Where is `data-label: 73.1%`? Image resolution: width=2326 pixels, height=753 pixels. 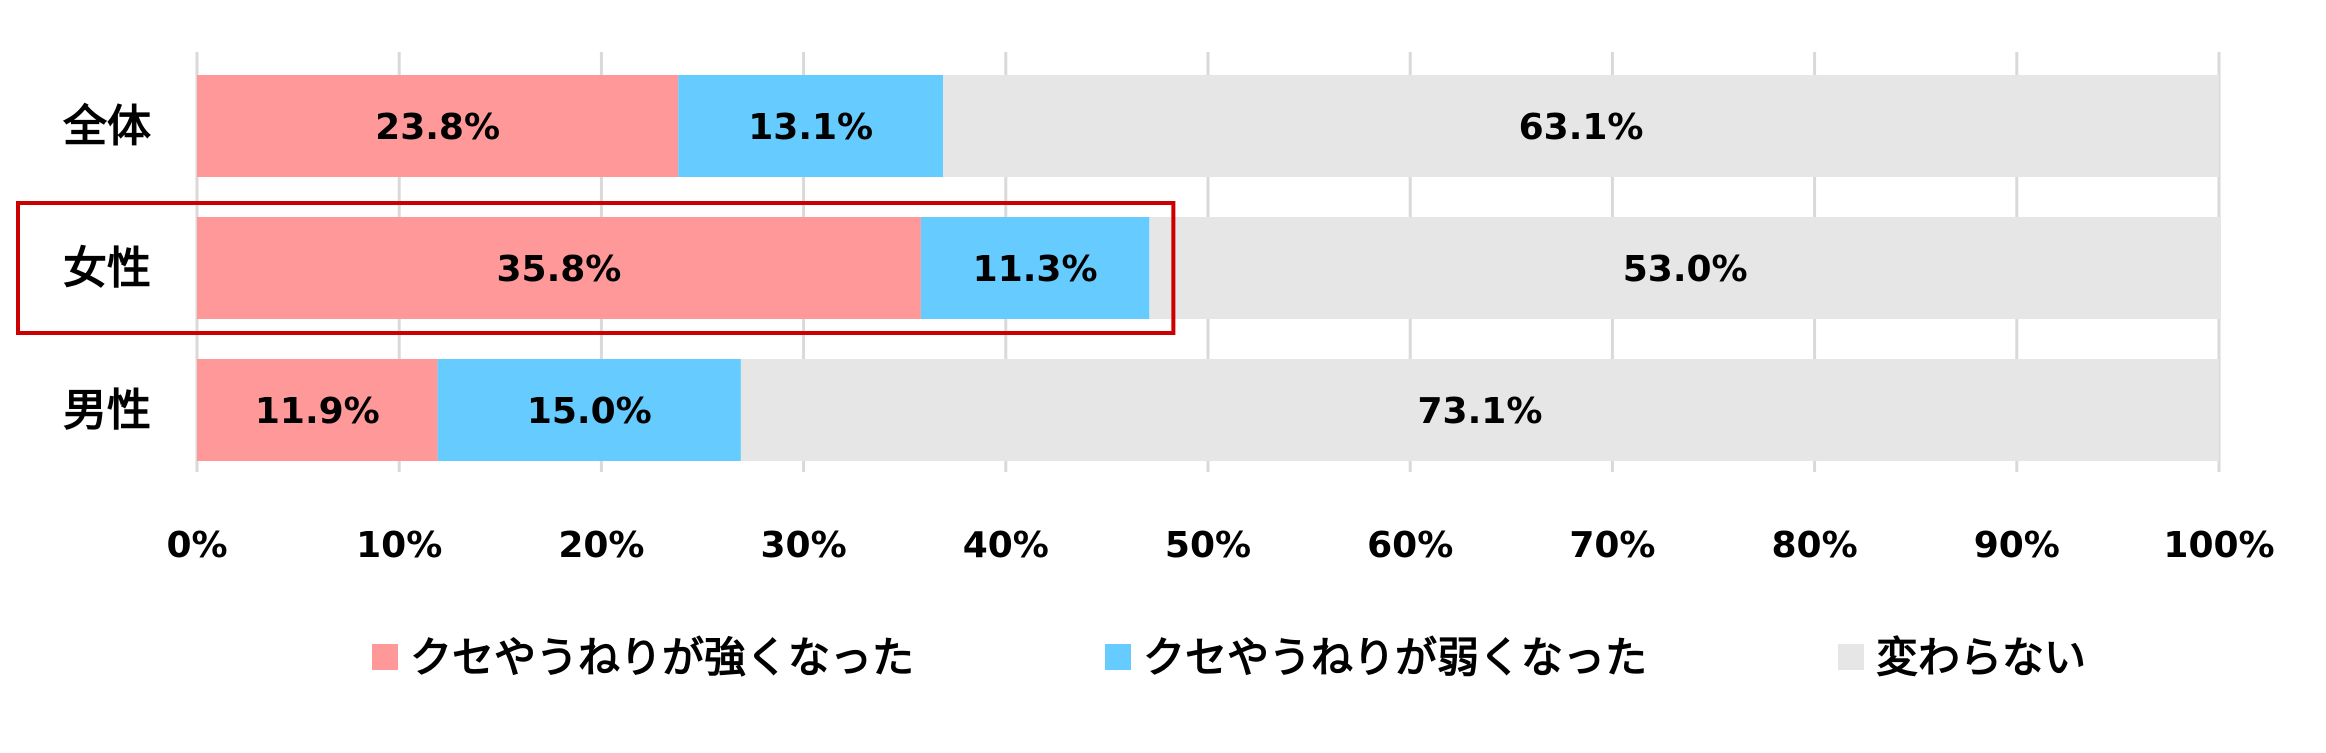 data-label: 73.1% is located at coordinates (1480, 411).